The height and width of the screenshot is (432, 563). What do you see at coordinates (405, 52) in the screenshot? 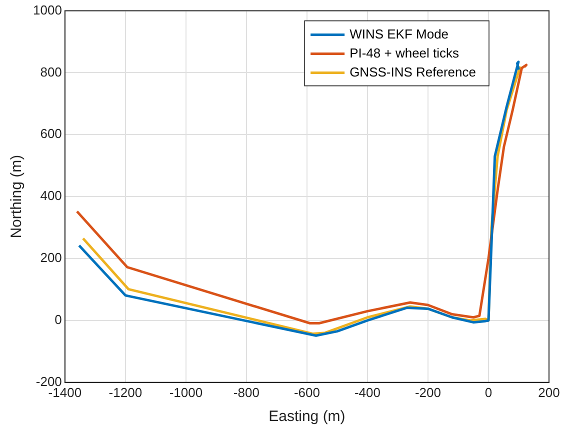
I see `legend-label: PI-48 + wheel ticks` at bounding box center [405, 52].